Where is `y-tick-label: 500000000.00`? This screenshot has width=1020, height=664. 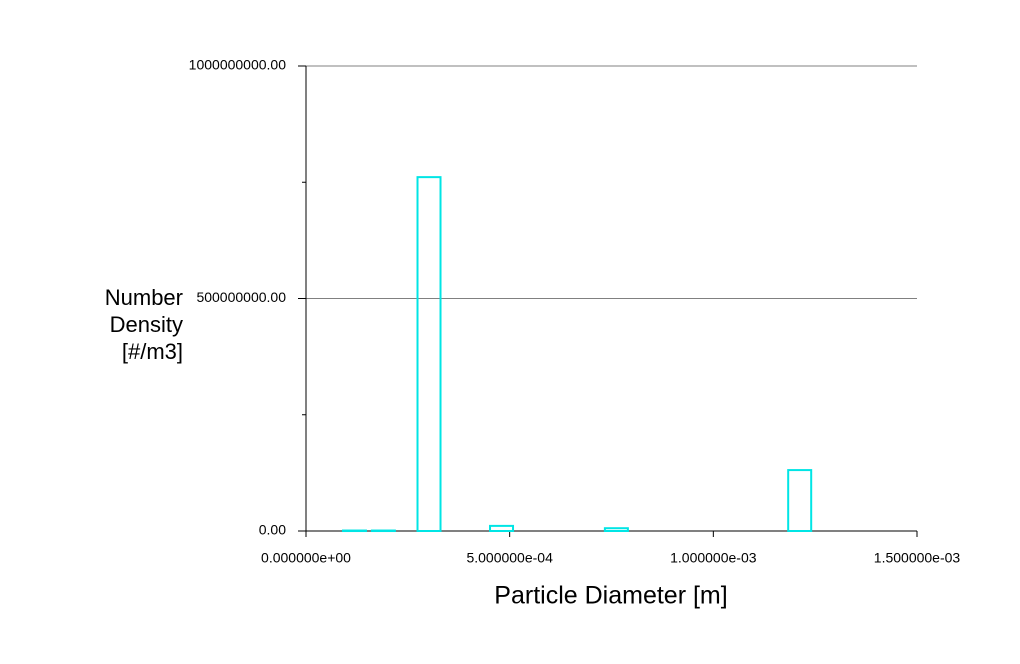
y-tick-label: 500000000.00 is located at coordinates (241, 297).